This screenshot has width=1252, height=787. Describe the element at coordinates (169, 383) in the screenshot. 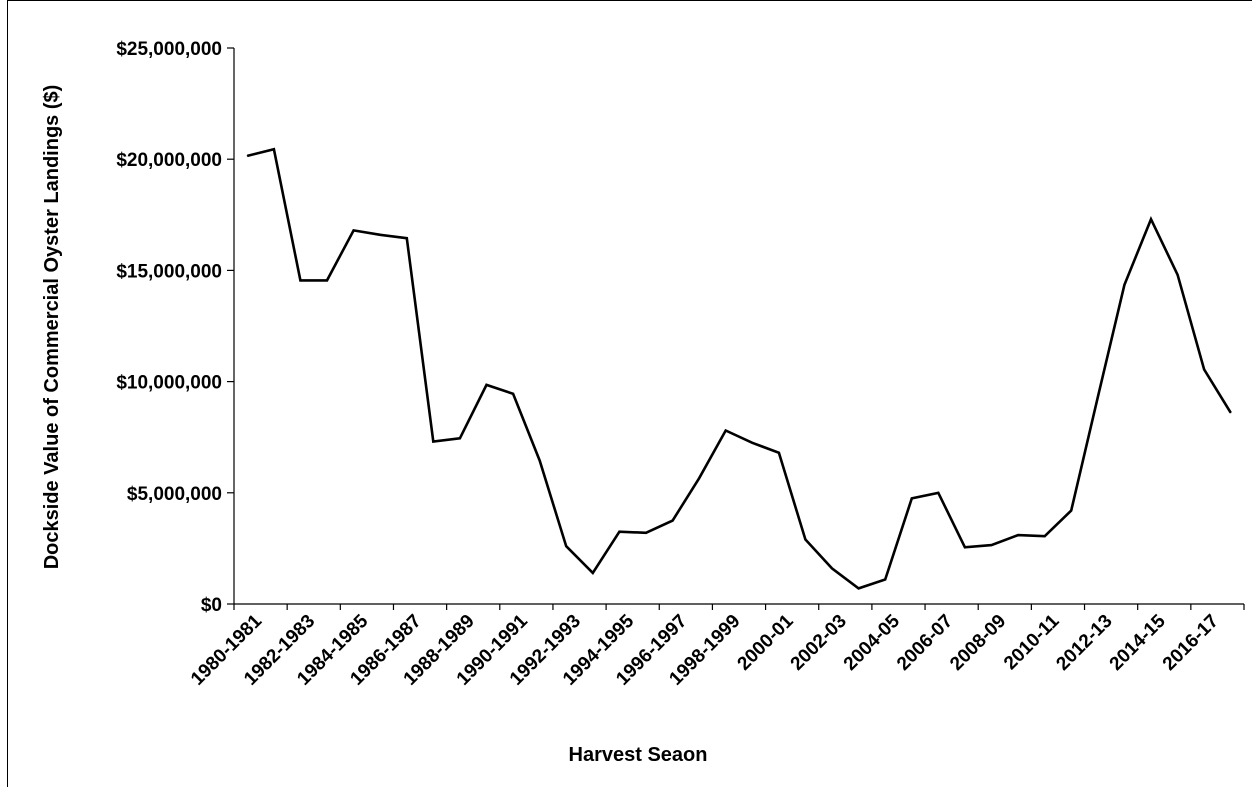

I see `y-tick-label: $10,000,000` at that location.